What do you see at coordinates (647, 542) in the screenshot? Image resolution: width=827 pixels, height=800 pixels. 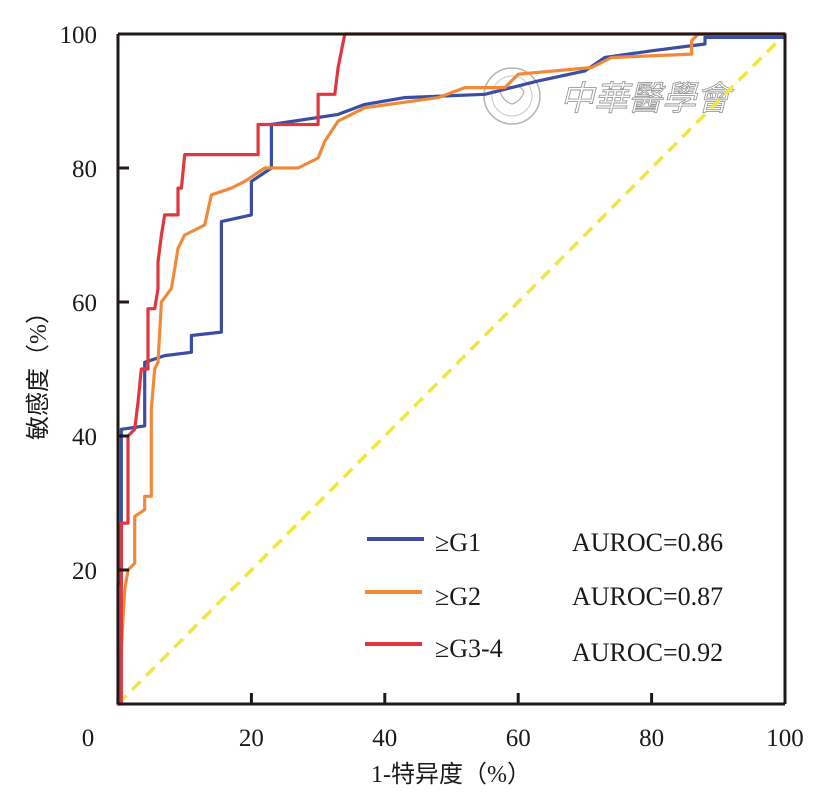 I see `legend-auroc-g1: AUROC=0.86` at bounding box center [647, 542].